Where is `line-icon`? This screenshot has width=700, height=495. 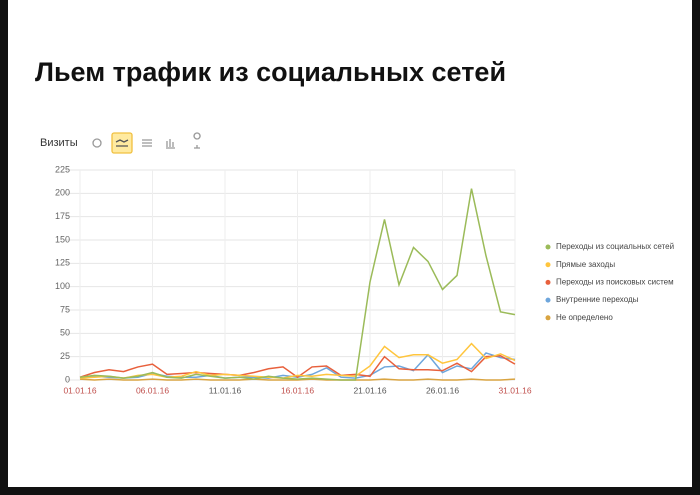
line-icon is located at coordinates (122, 143).